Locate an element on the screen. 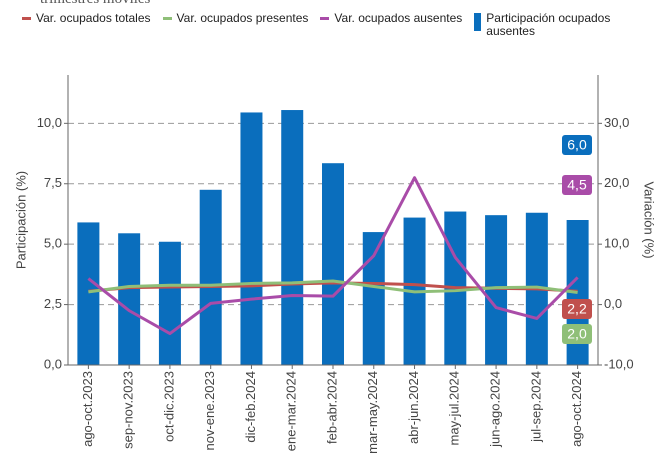  x-tick-label: ene-mar.2024 is located at coordinates (291, 411).